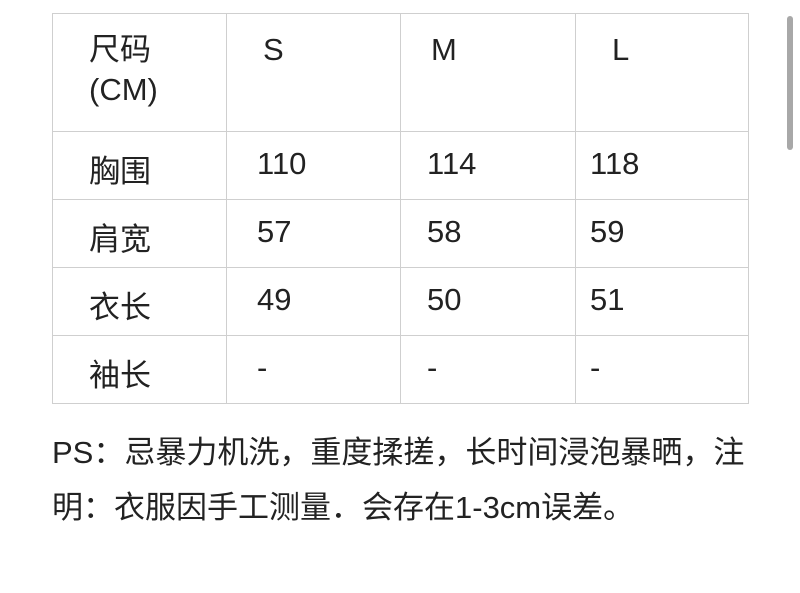  I want to click on table-row: 胸围 110 114 118, so click(400, 165).